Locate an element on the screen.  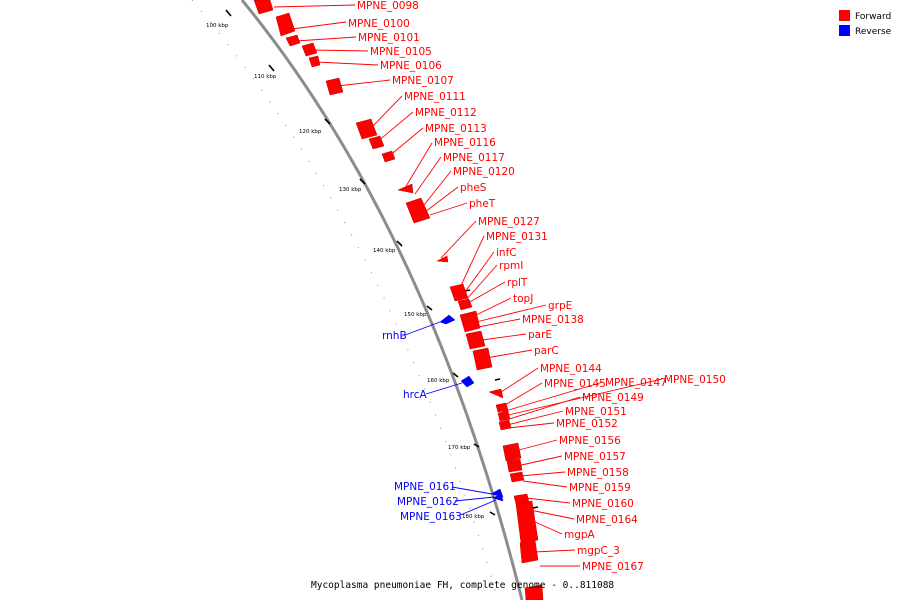
scale-label: 150 kbp is located at coordinates (415, 315).